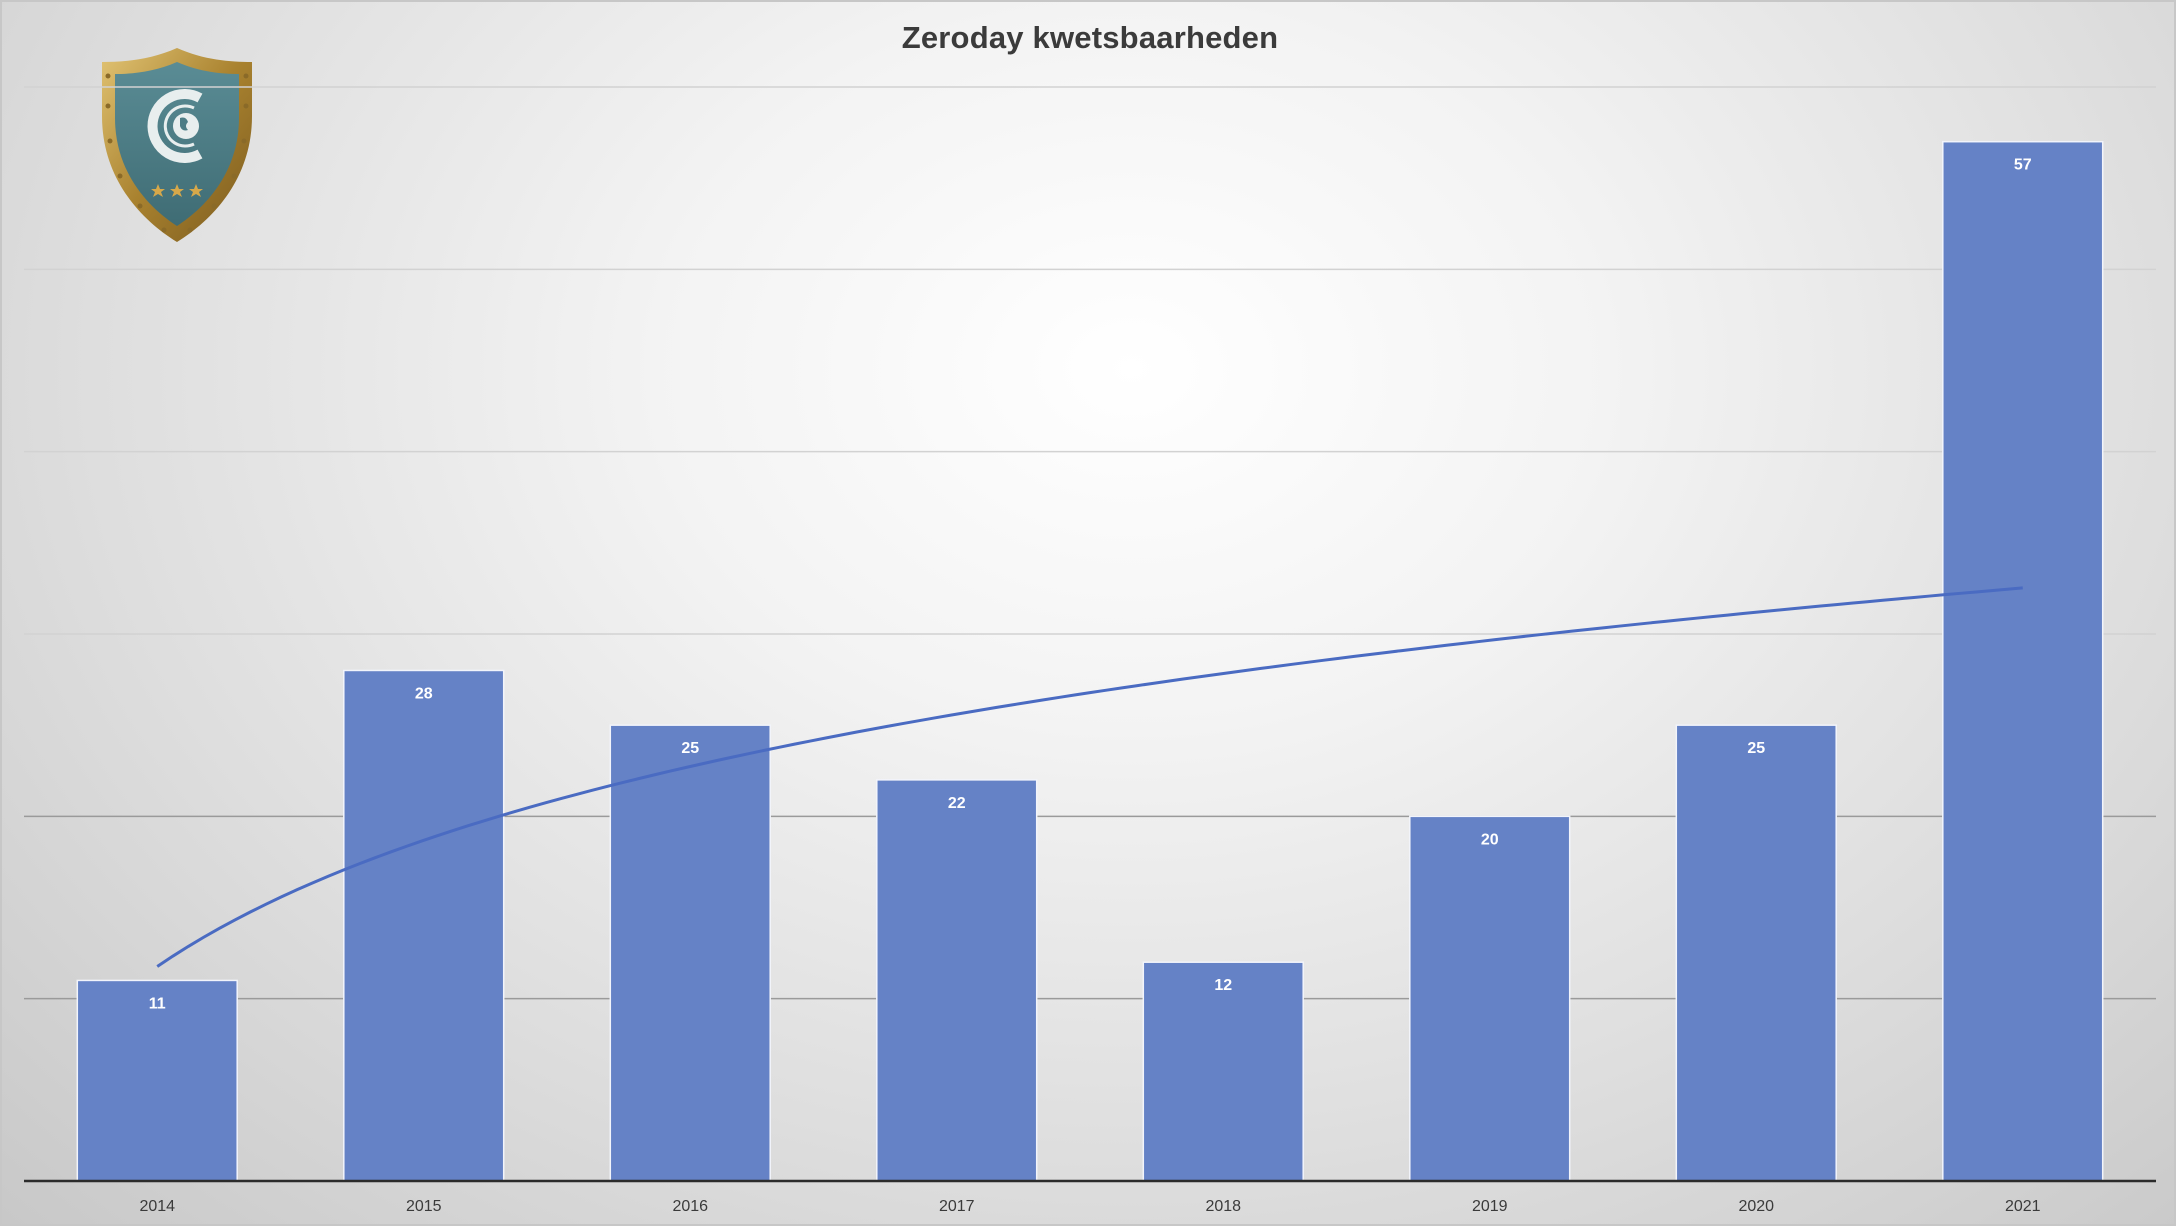 The width and height of the screenshot is (2176, 1228). Describe the element at coordinates (957, 803) in the screenshot. I see `data-label: 22` at that location.